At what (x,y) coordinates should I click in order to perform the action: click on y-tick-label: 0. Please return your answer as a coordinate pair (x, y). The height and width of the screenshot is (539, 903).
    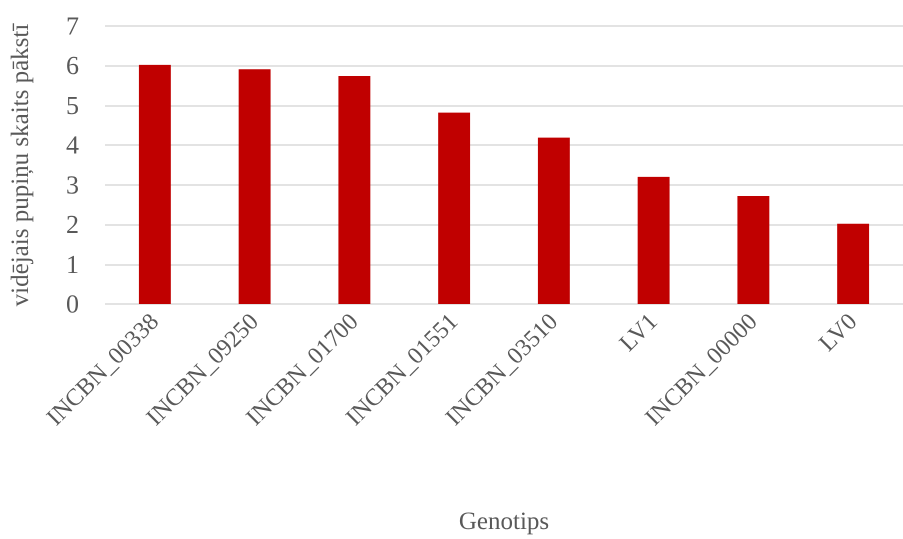
    Looking at the image, I should click on (72, 304).